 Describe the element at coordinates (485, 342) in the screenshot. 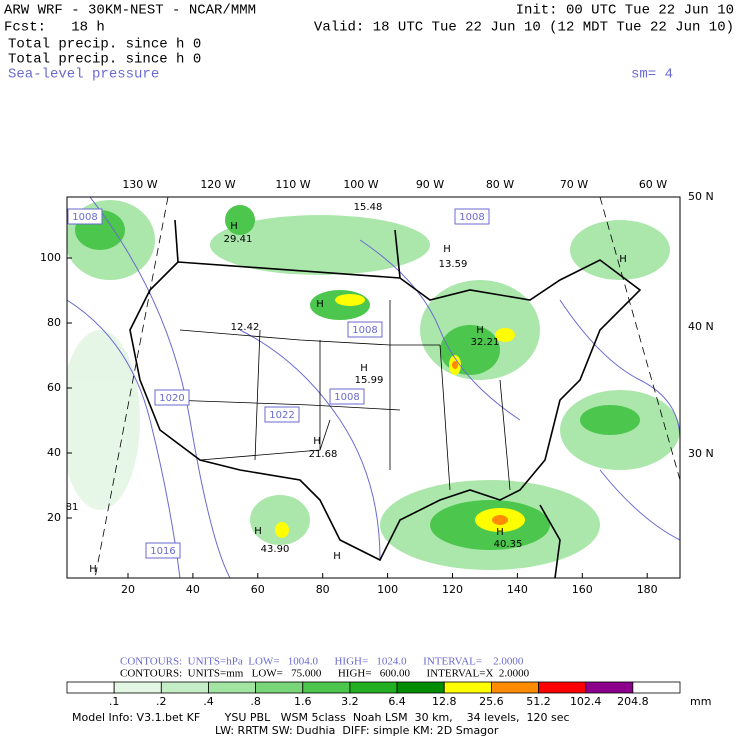

I see `map-label: 32.21` at that location.